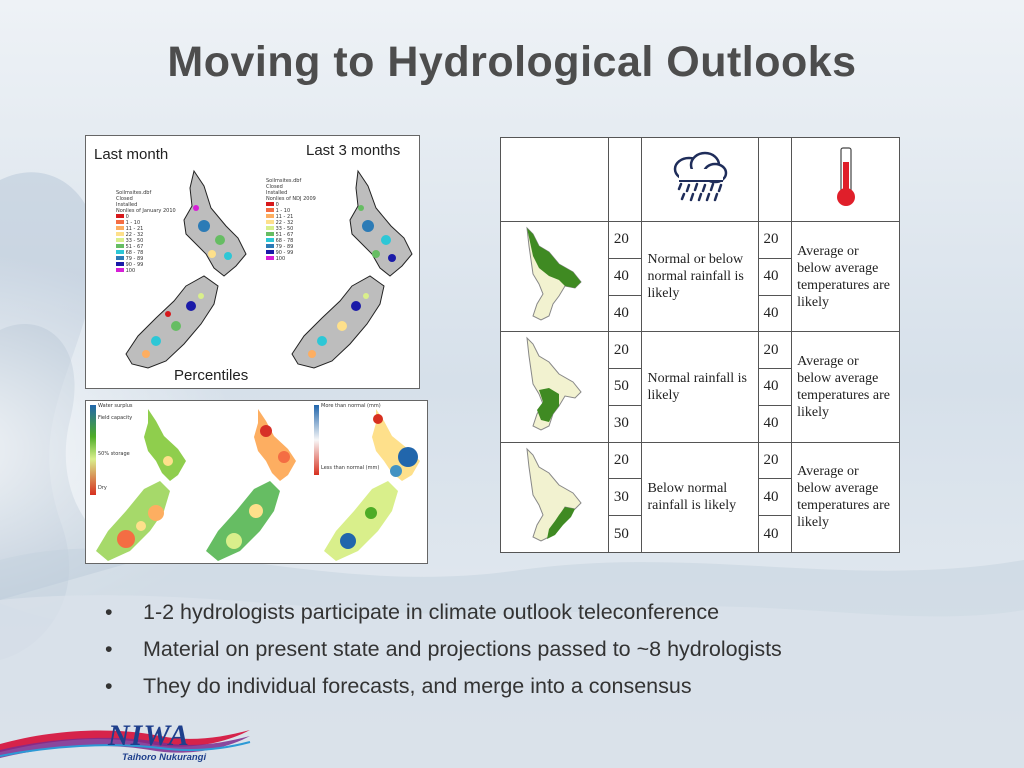  Describe the element at coordinates (186, 269) in the screenshot. I see `left-nz-map` at that location.